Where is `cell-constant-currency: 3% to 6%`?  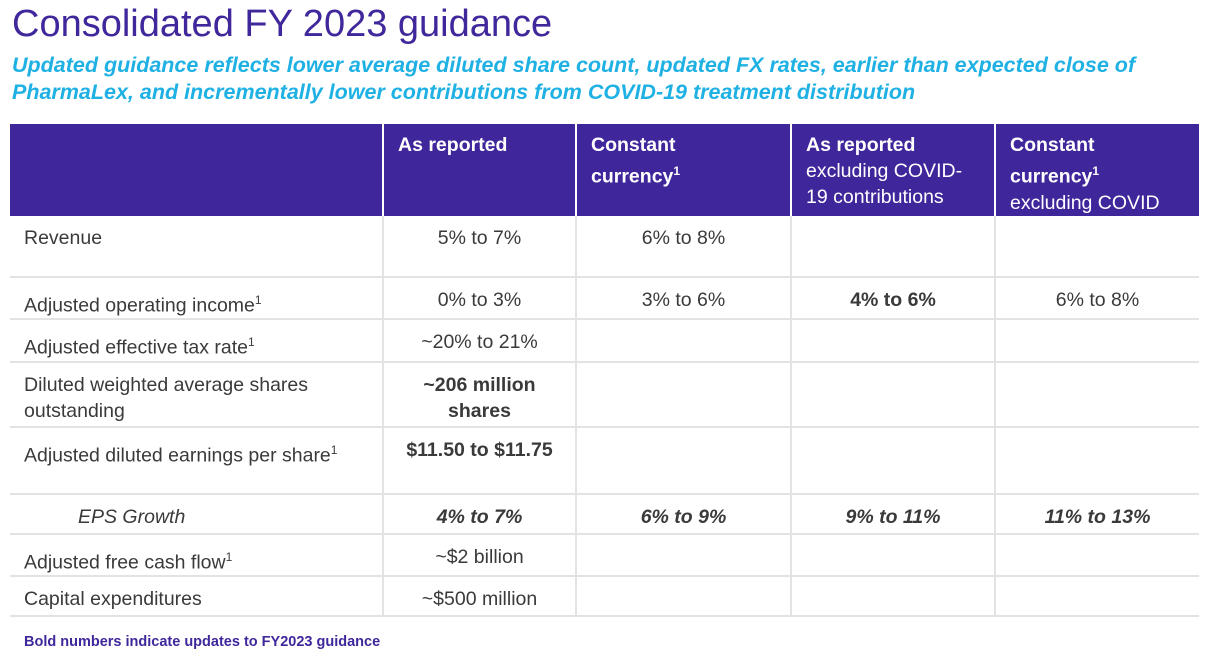 cell-constant-currency: 3% to 6% is located at coordinates (683, 298).